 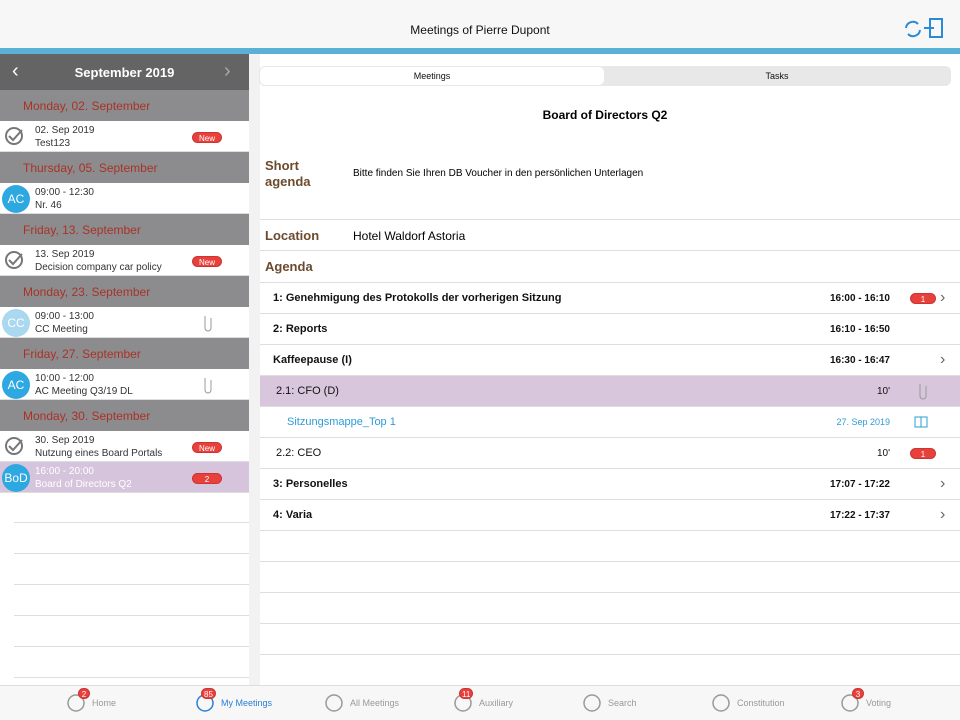 I want to click on segment: Tasks, so click(x=777, y=76).